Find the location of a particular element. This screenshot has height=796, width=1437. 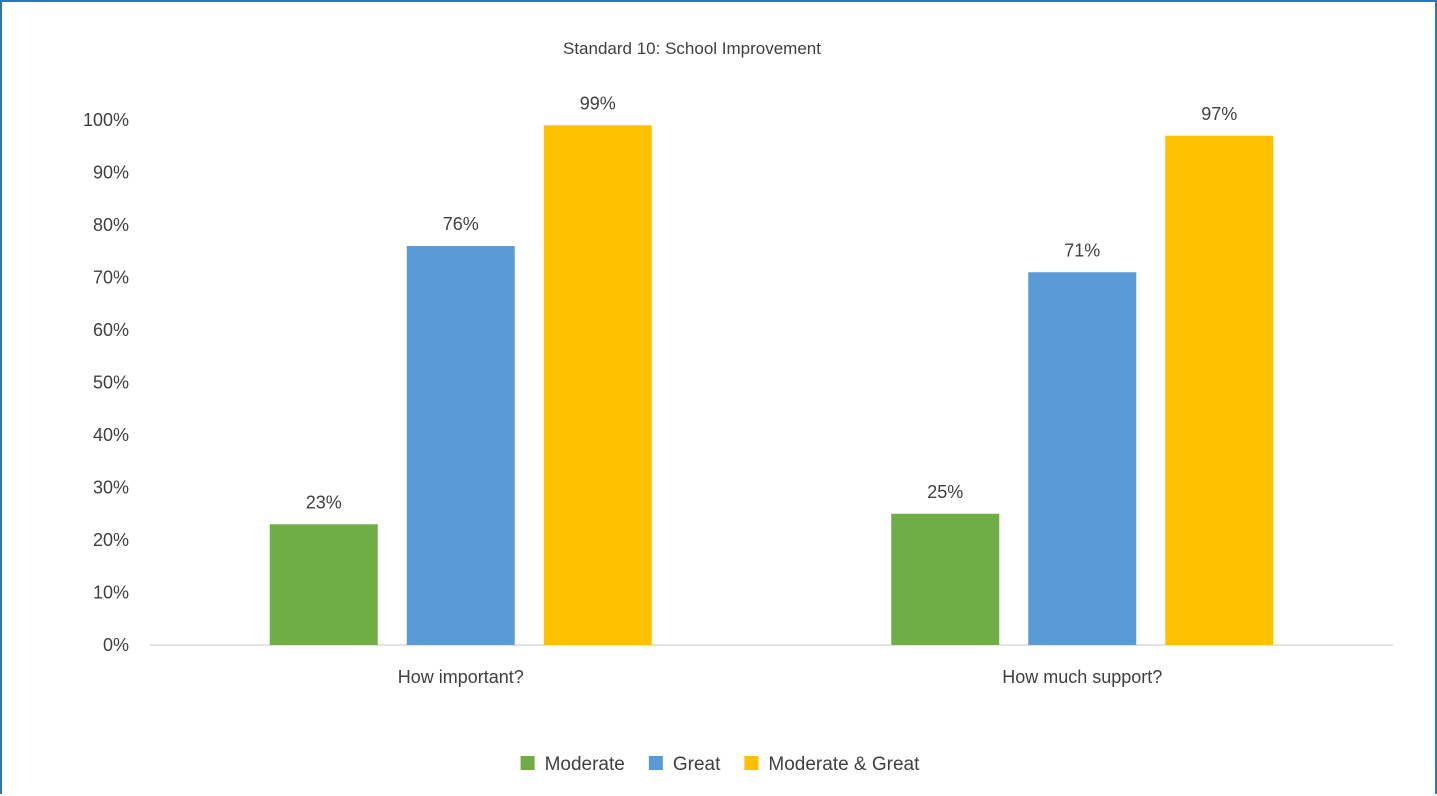

legend-label: Moderate is located at coordinates (585, 764).